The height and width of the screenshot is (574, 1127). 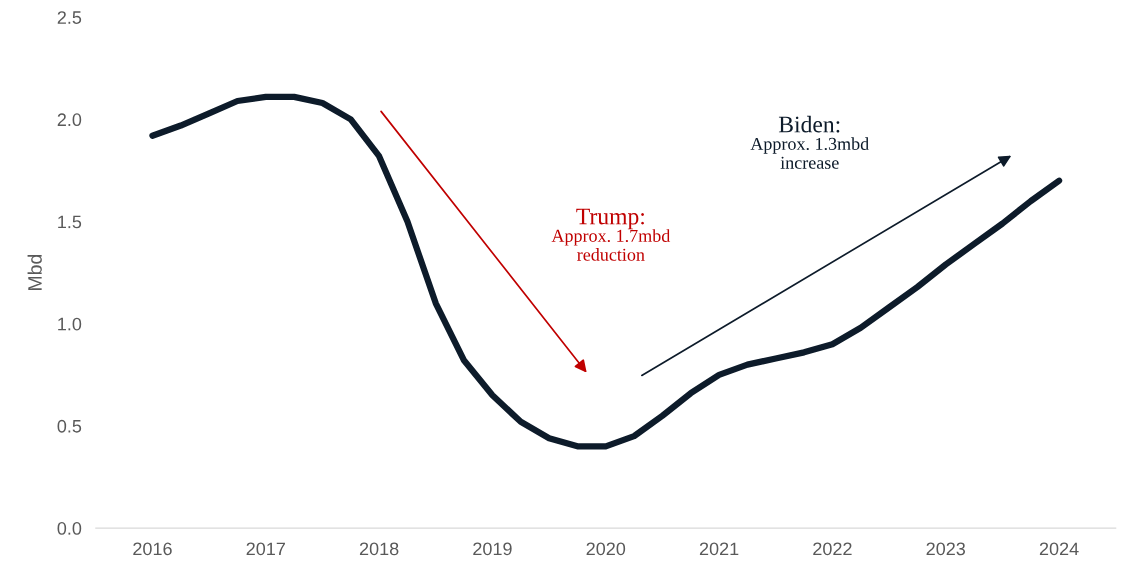 What do you see at coordinates (719, 549) in the screenshot?
I see `x-tick-label: 2021` at bounding box center [719, 549].